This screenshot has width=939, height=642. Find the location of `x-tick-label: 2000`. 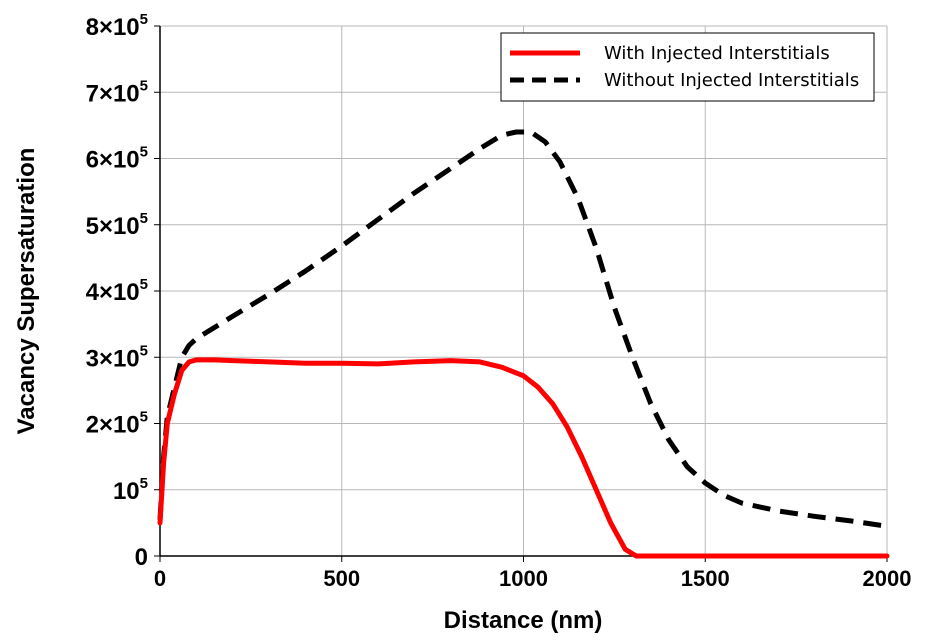

x-tick-label: 2000 is located at coordinates (887, 578).